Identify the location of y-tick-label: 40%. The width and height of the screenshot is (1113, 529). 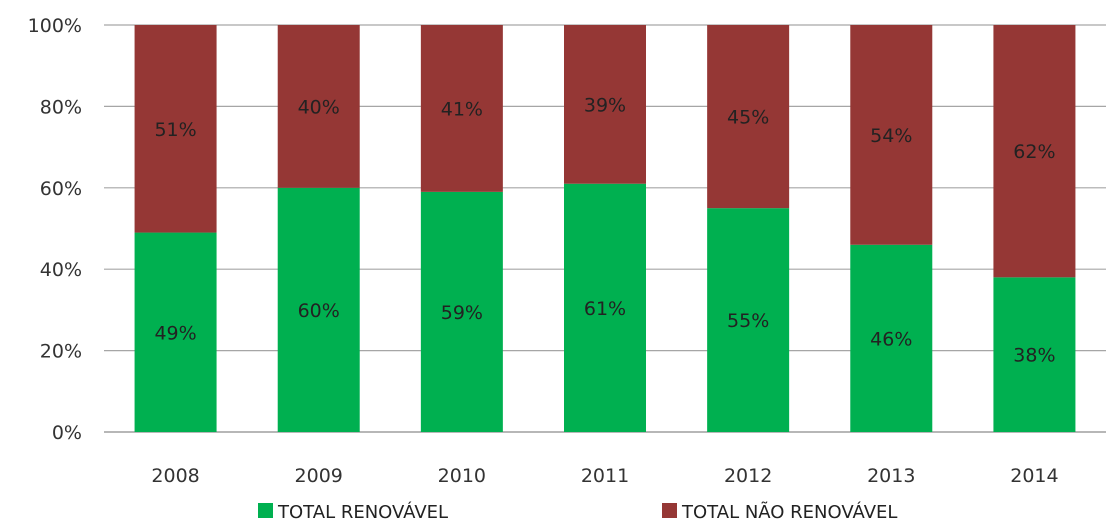
(61, 270).